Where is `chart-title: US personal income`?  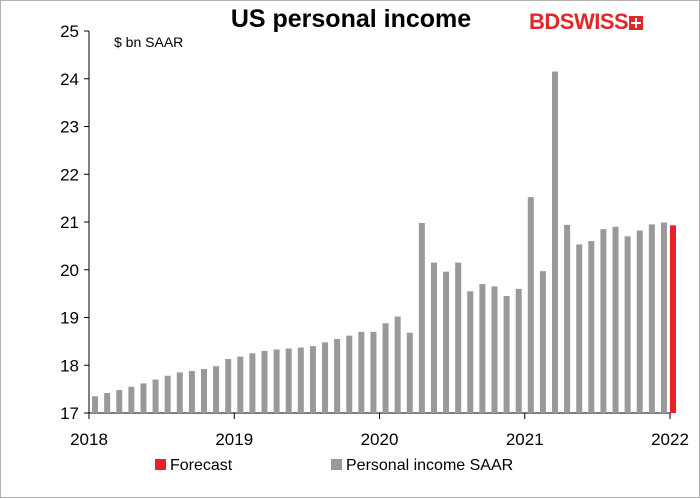 chart-title: US personal income is located at coordinates (351, 19).